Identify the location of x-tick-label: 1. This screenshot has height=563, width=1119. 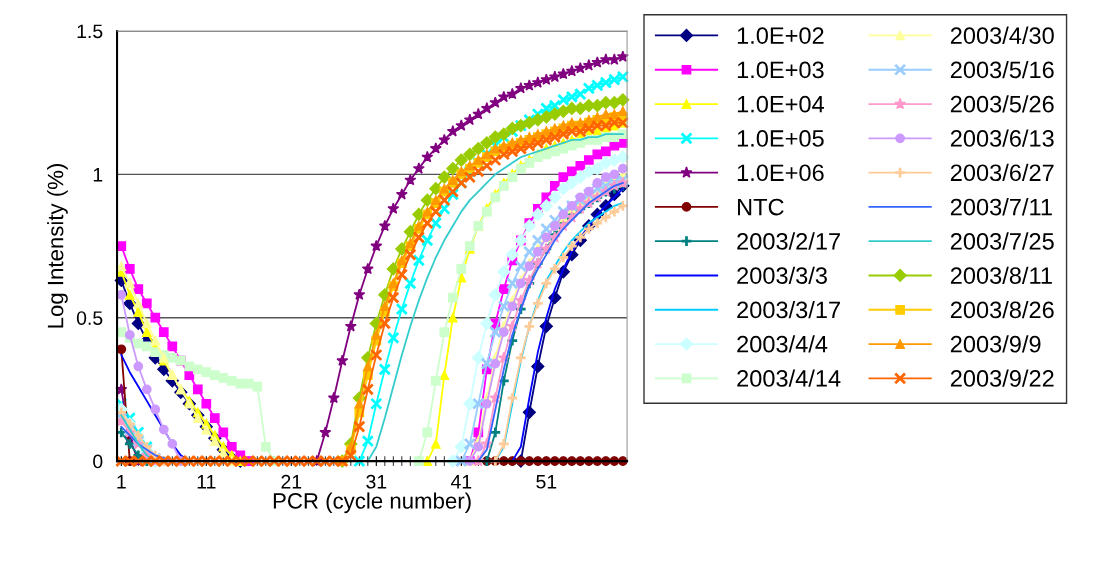
(121, 482).